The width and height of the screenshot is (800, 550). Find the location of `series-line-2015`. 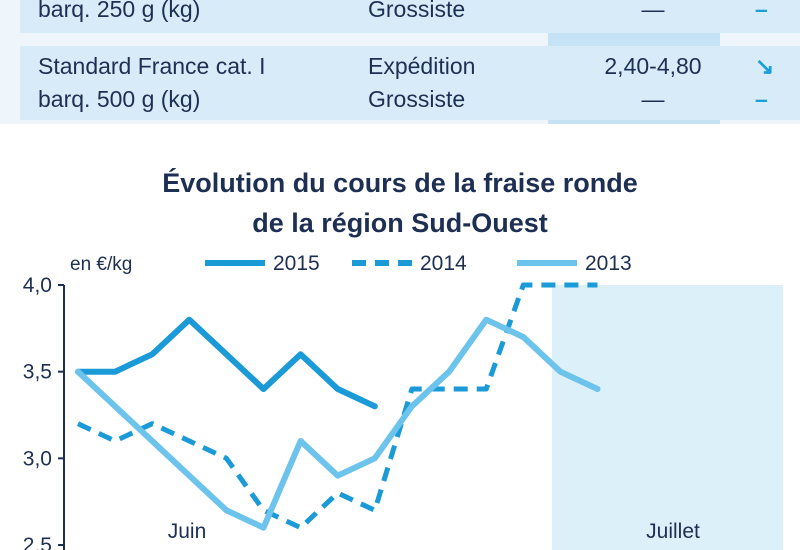

series-line-2015 is located at coordinates (226, 363).